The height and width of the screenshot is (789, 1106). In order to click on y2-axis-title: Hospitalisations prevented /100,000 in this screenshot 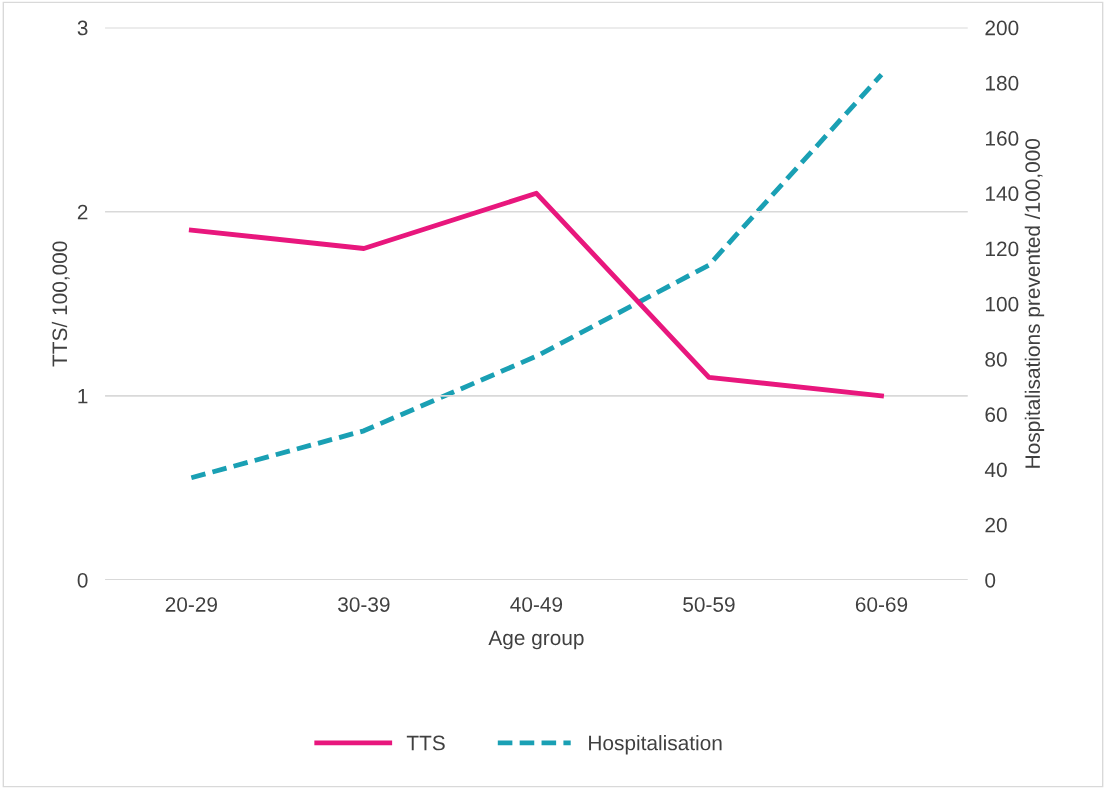, I will do `click(1034, 303)`.